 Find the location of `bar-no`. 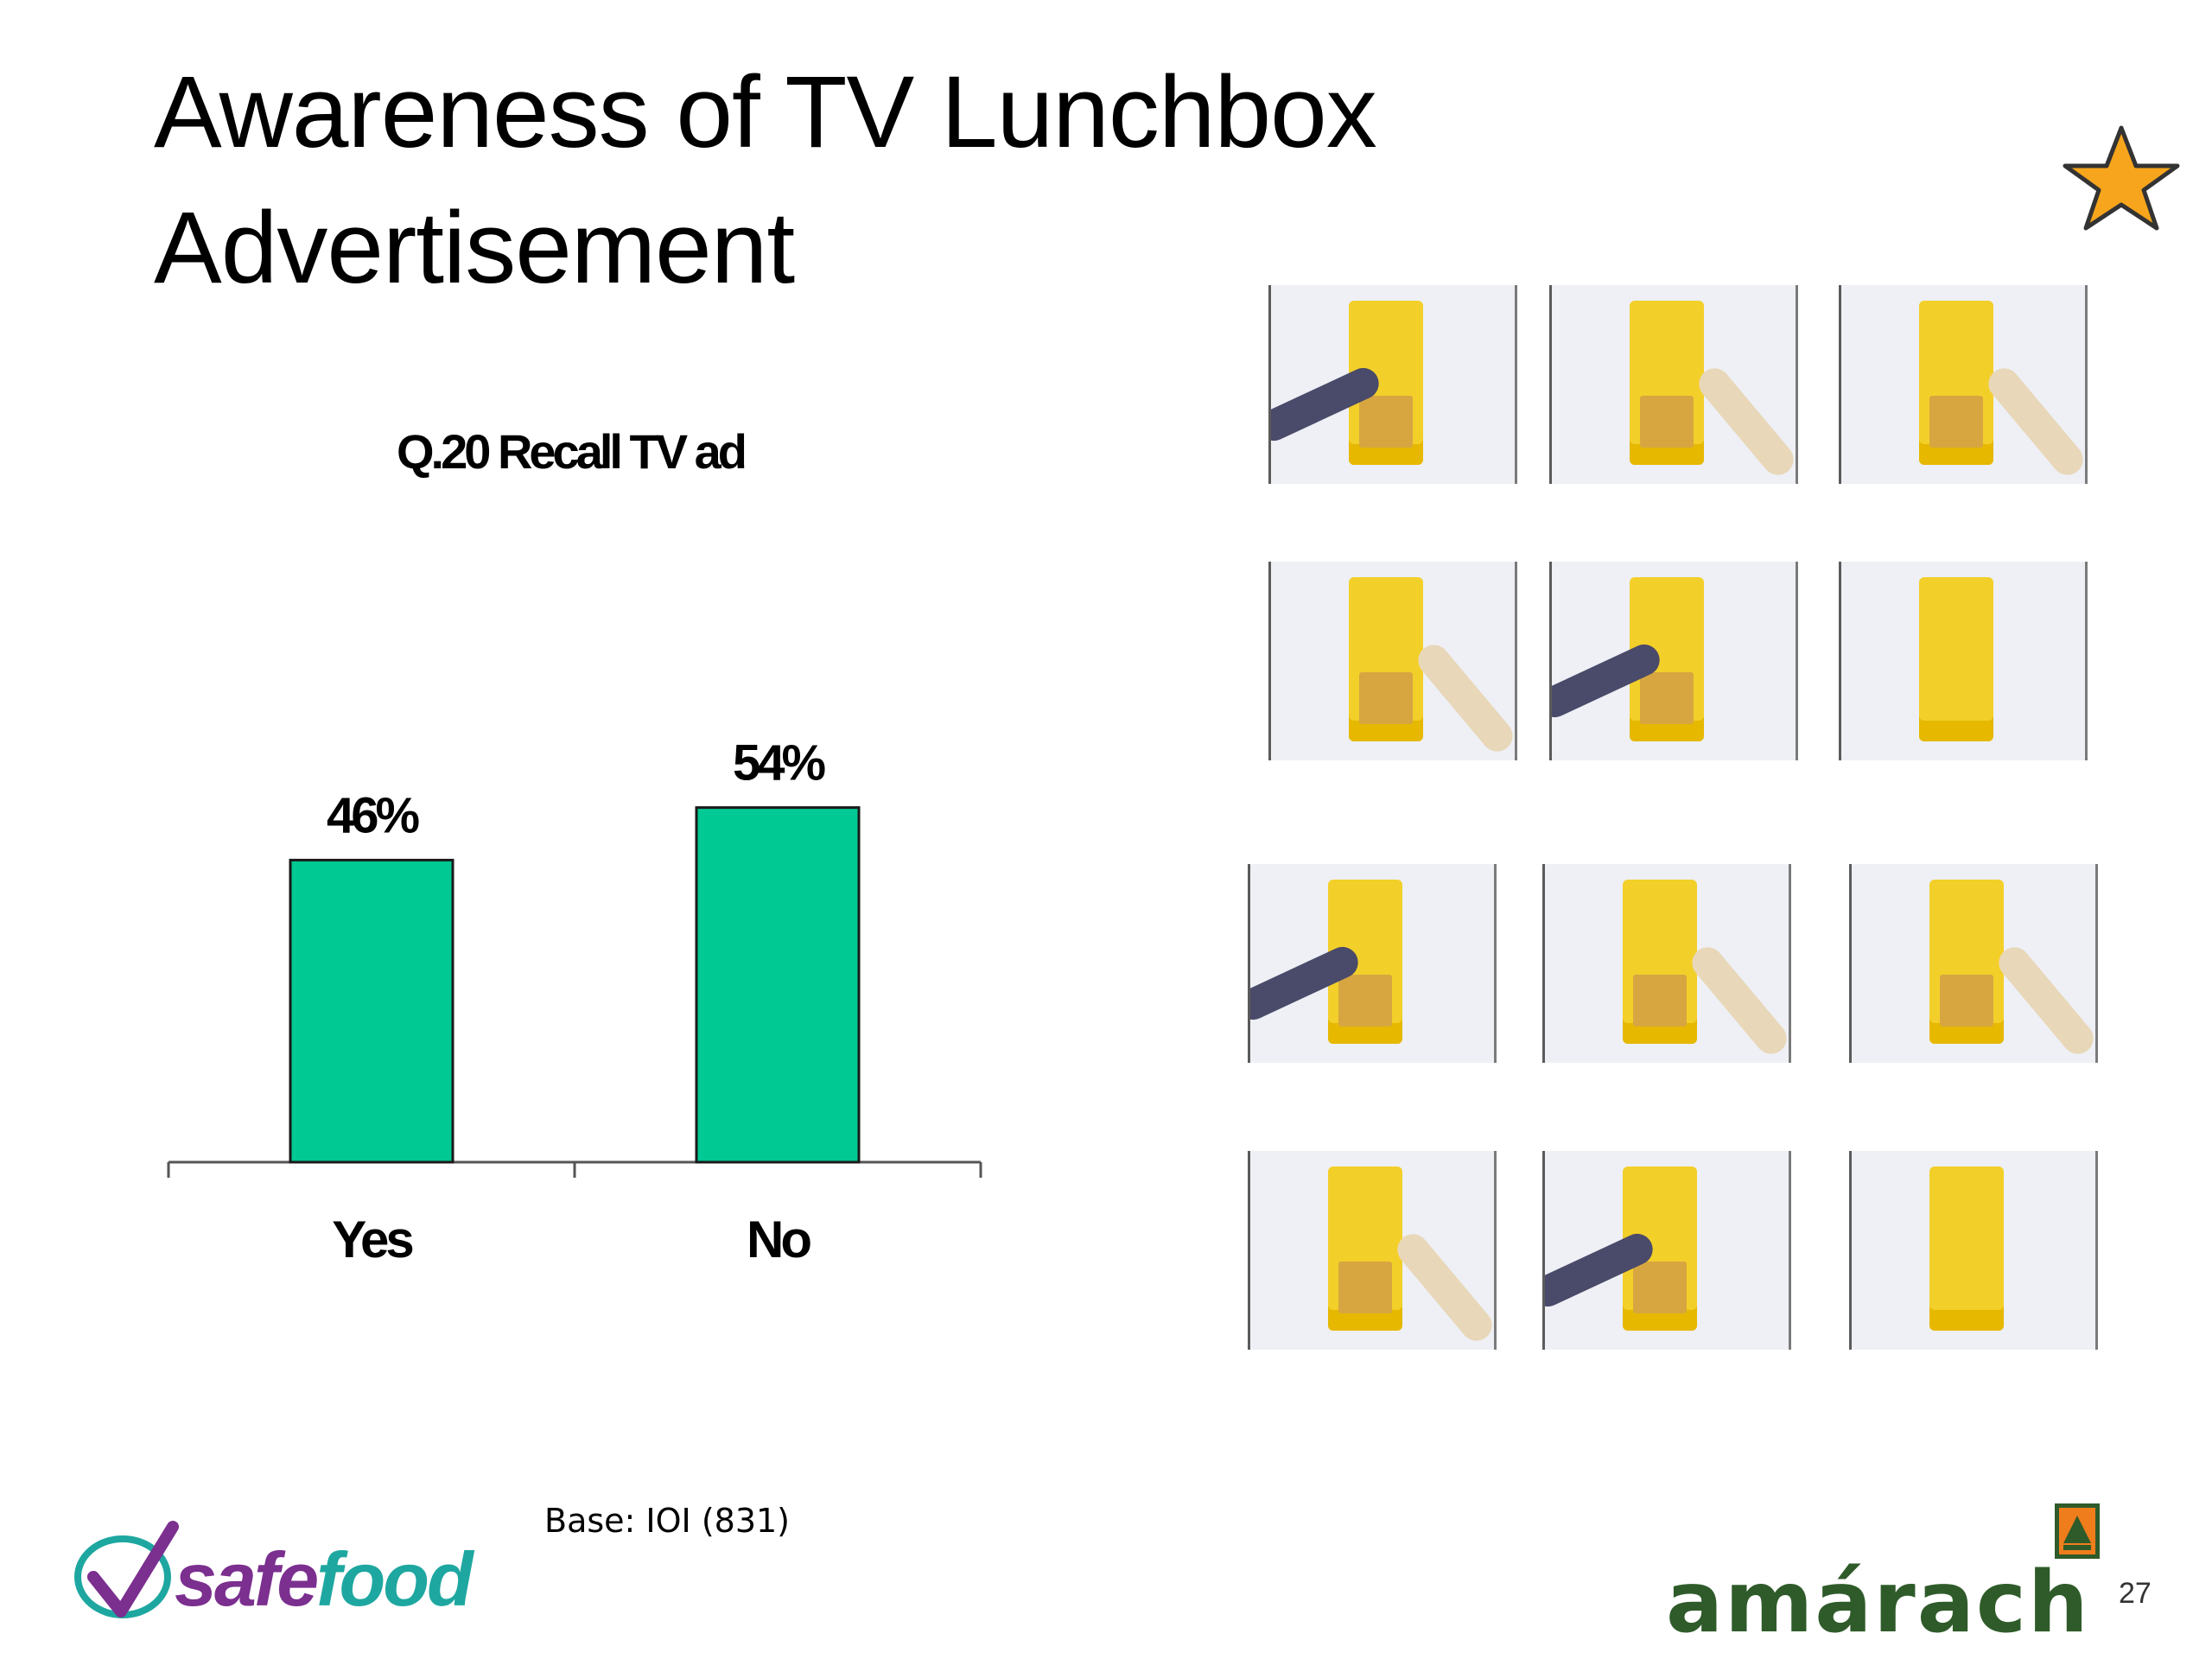

bar-no is located at coordinates (778, 985).